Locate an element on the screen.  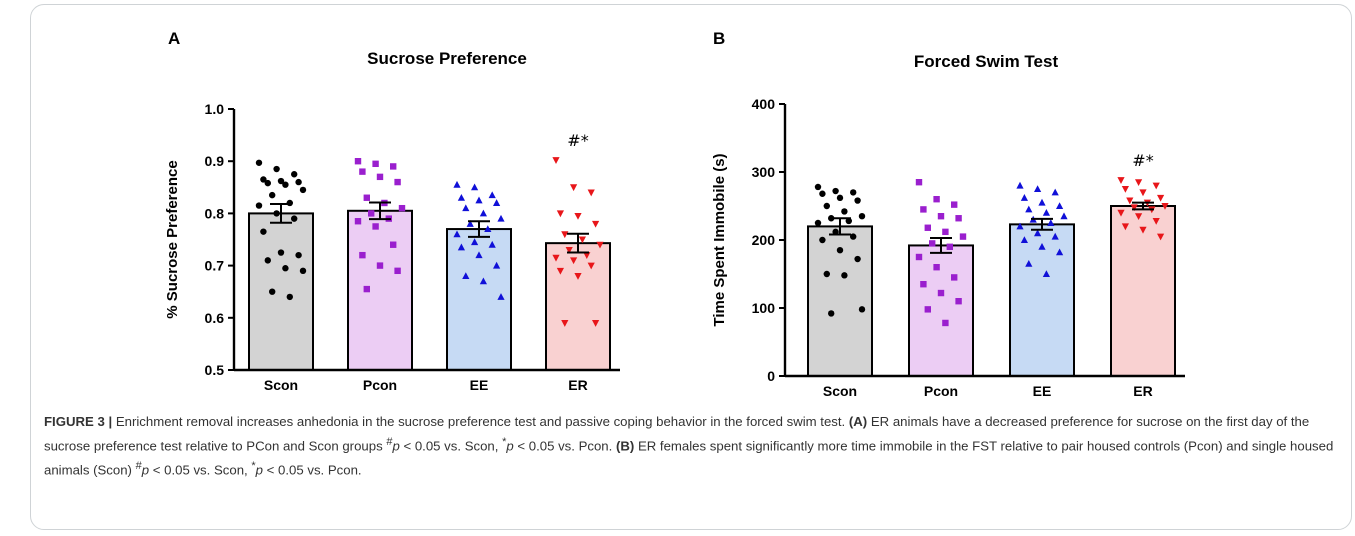
caption-sig-2-symbol: * is located at coordinates (504, 442).